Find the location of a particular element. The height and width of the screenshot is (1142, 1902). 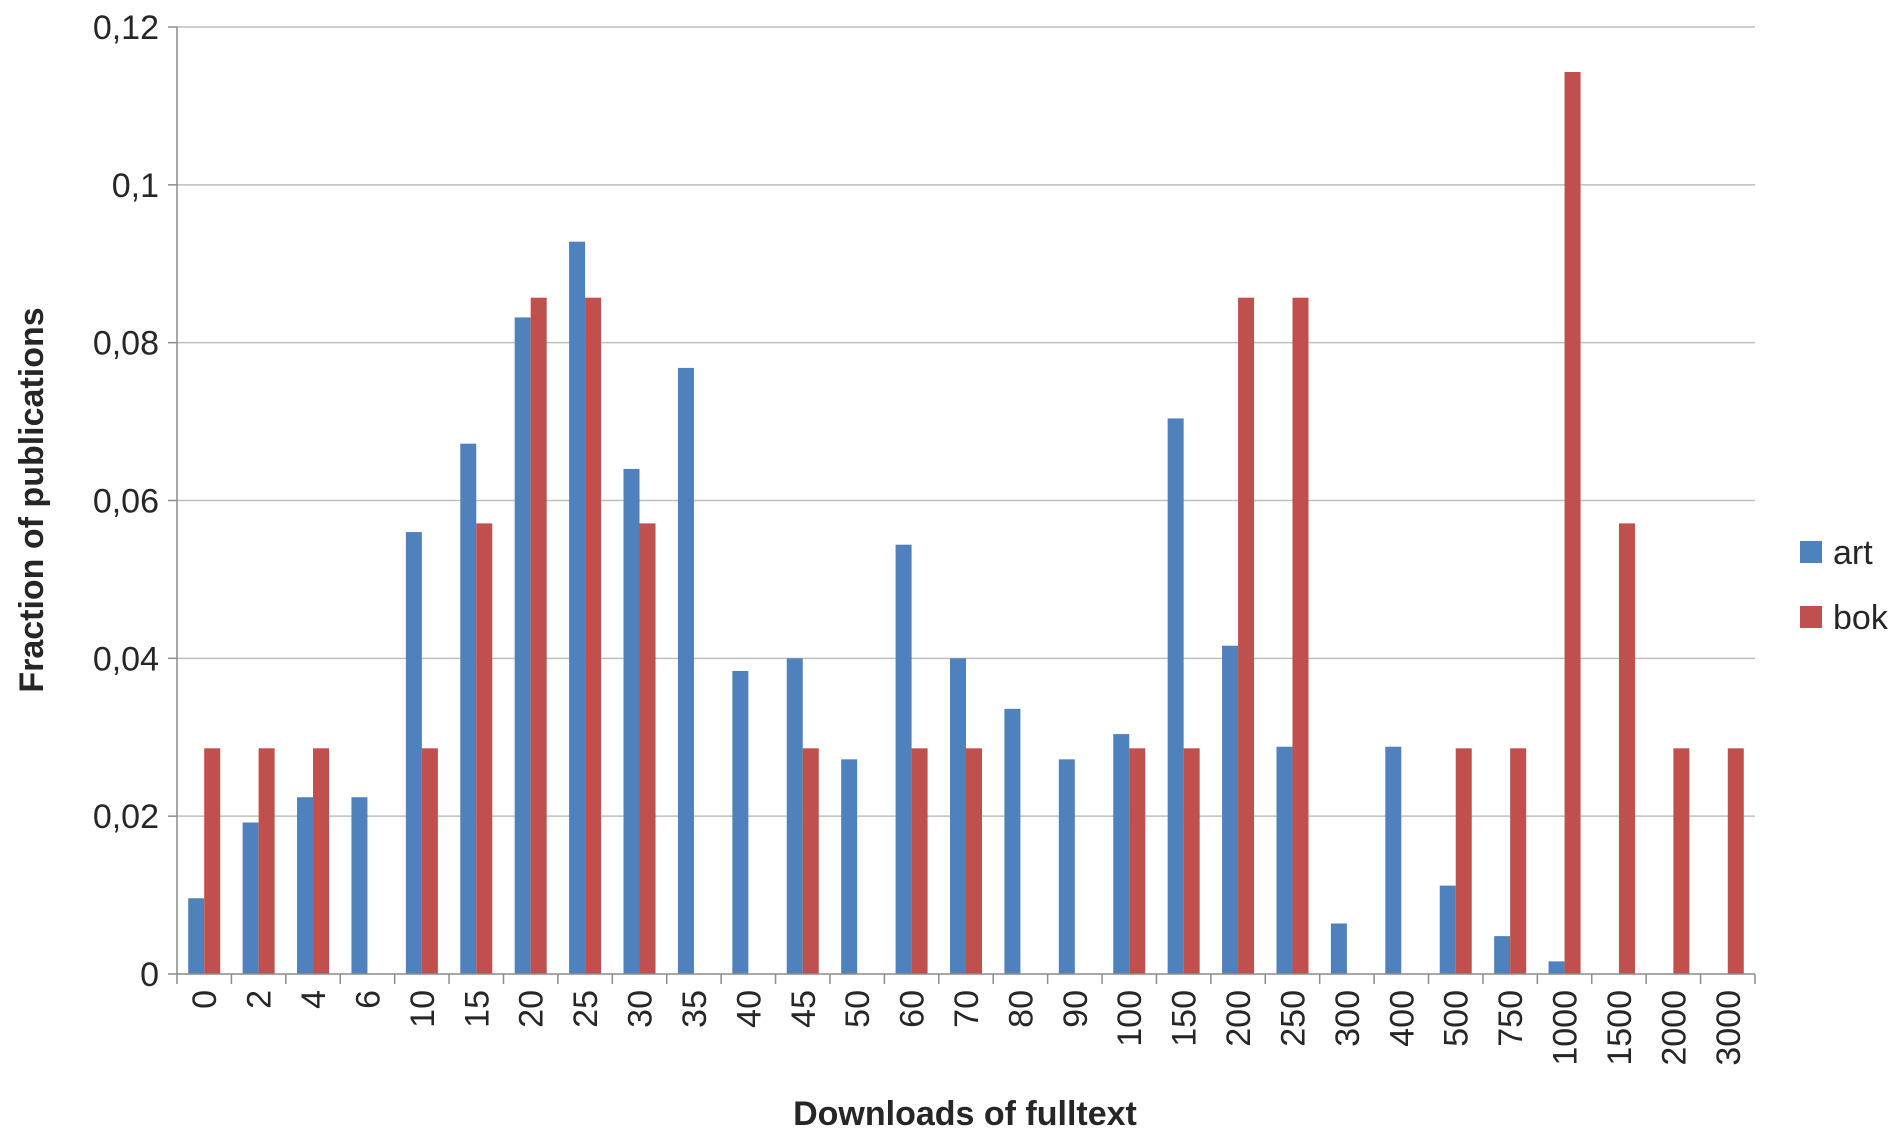

x-tick-label: 90 is located at coordinates (1076, 1009).